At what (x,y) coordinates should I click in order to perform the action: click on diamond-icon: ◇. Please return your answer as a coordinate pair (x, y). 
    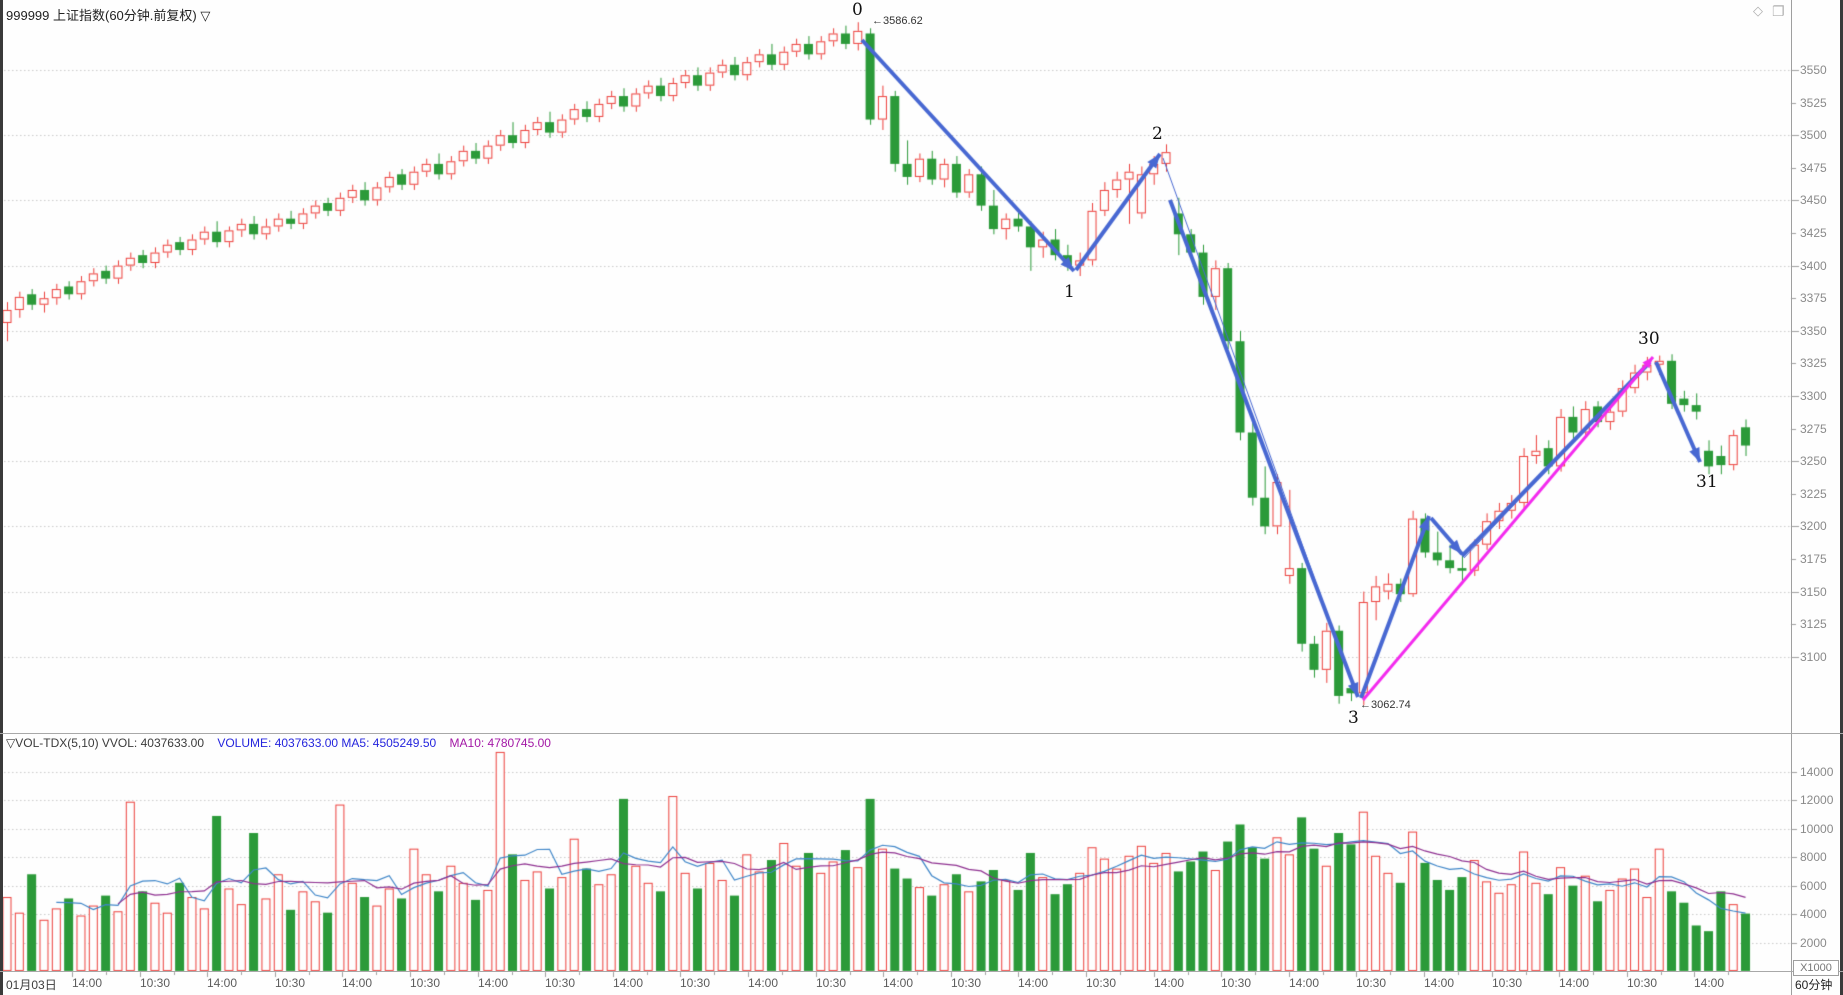
    Looking at the image, I should click on (1758, 10).